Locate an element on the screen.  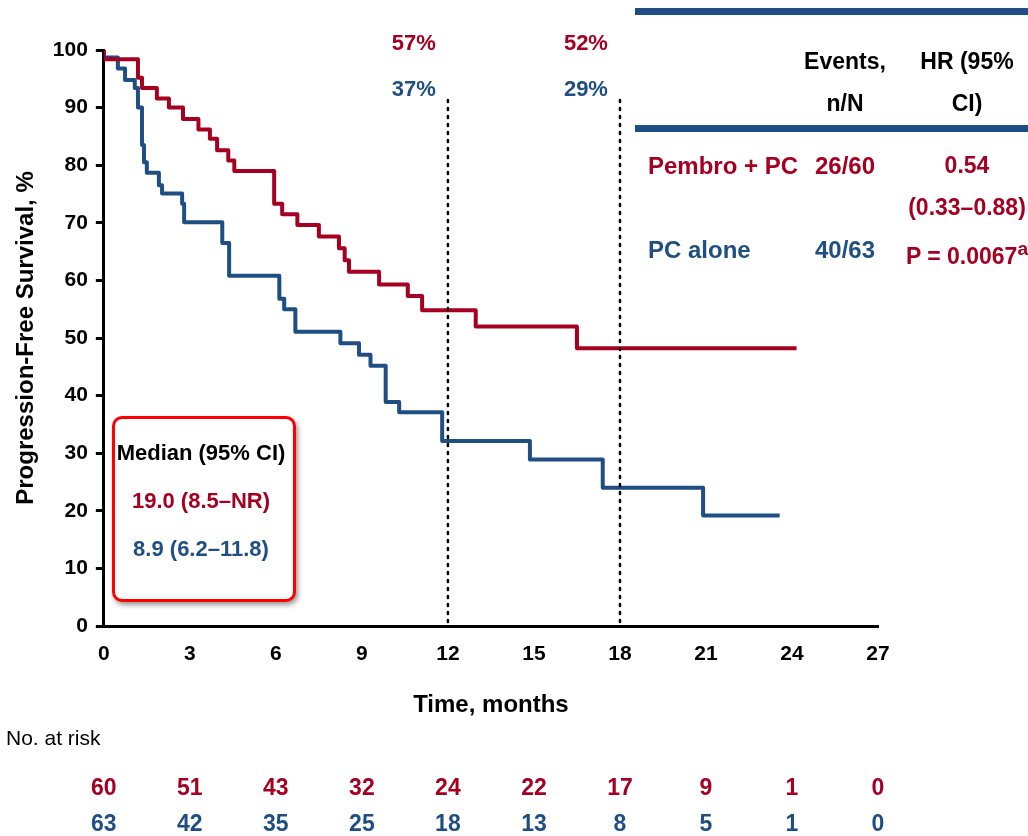
text: 60 is located at coordinates (104, 787).